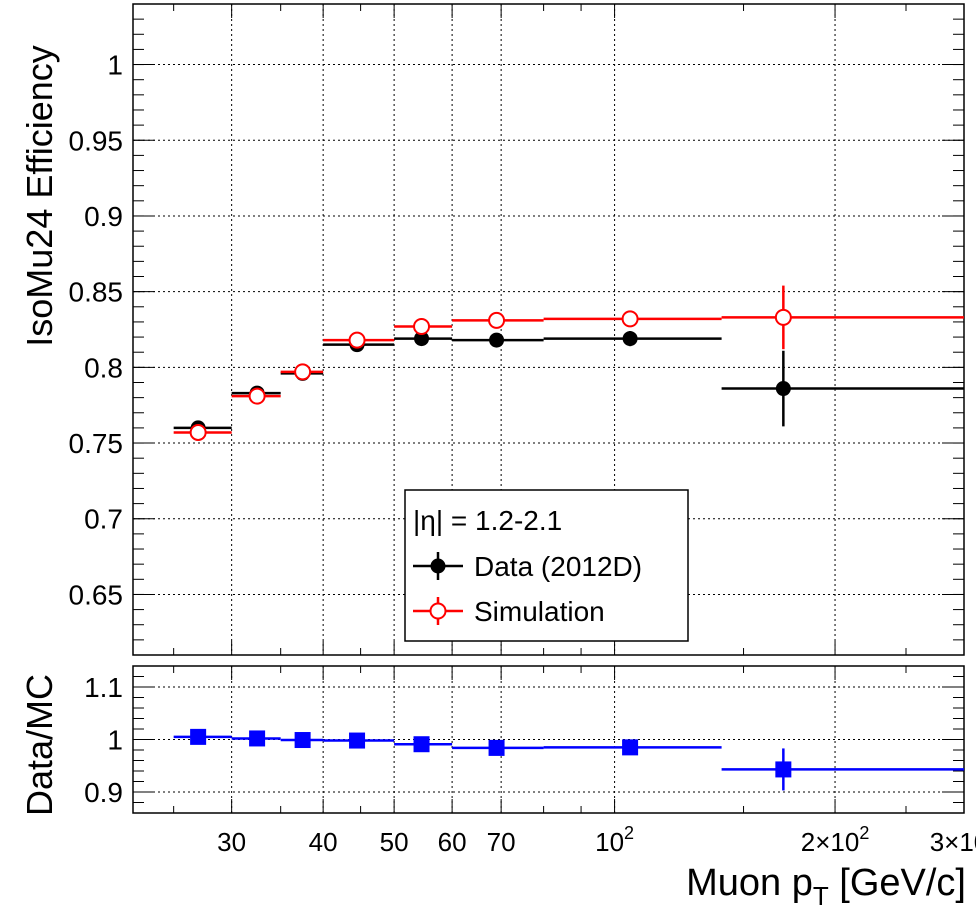 The width and height of the screenshot is (976, 907). Describe the element at coordinates (558, 566) in the screenshot. I see `legend-entry-0: Data (2012D)` at that location.